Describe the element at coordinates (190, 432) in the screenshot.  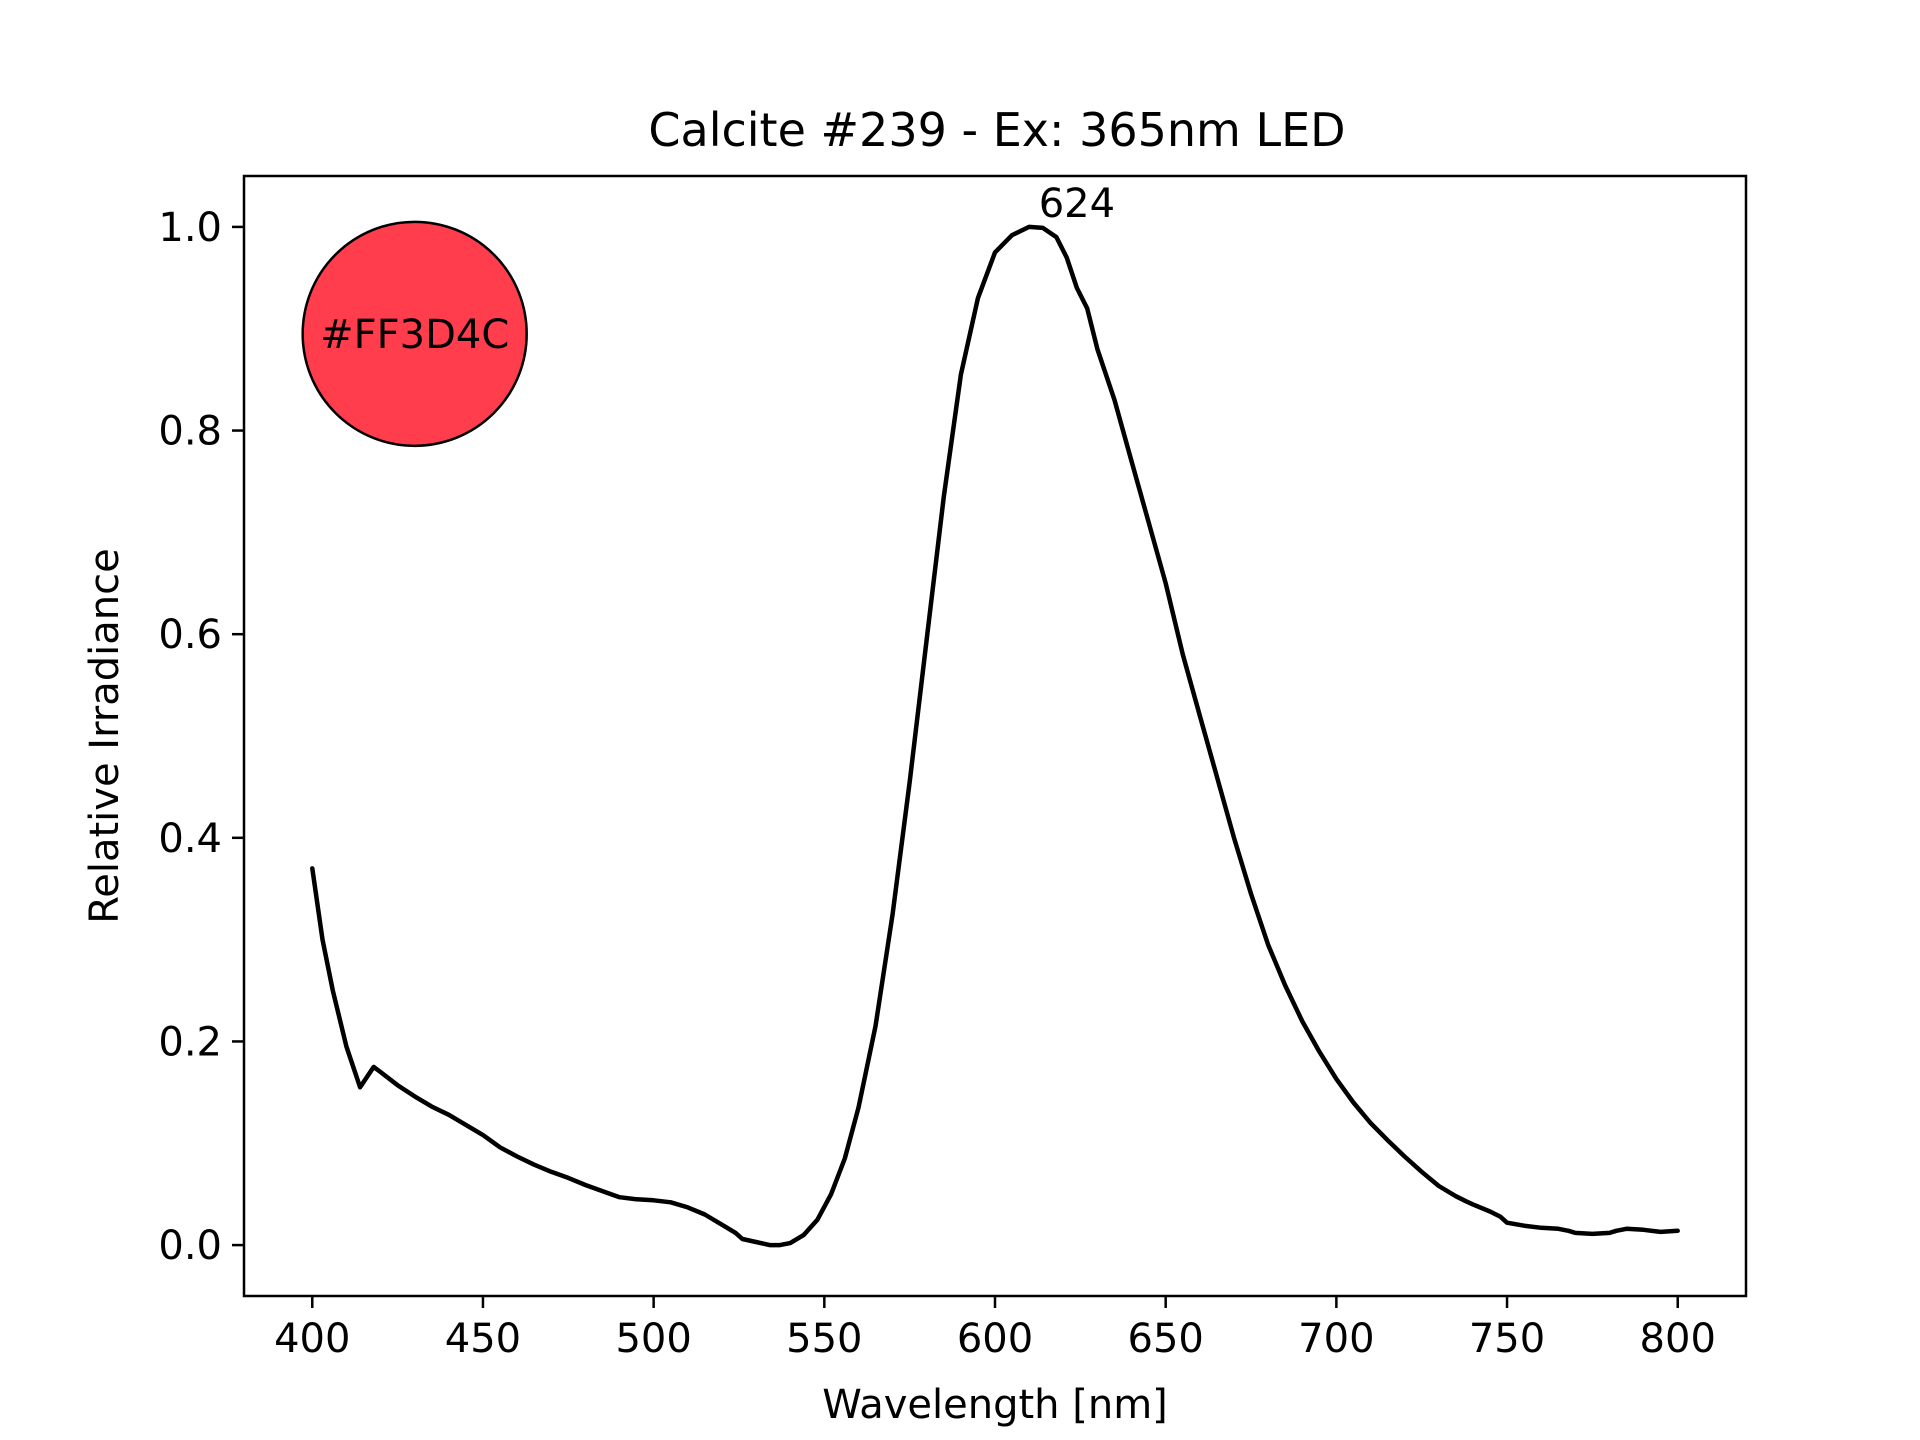
I see `y-tick-label: 0.8` at that location.